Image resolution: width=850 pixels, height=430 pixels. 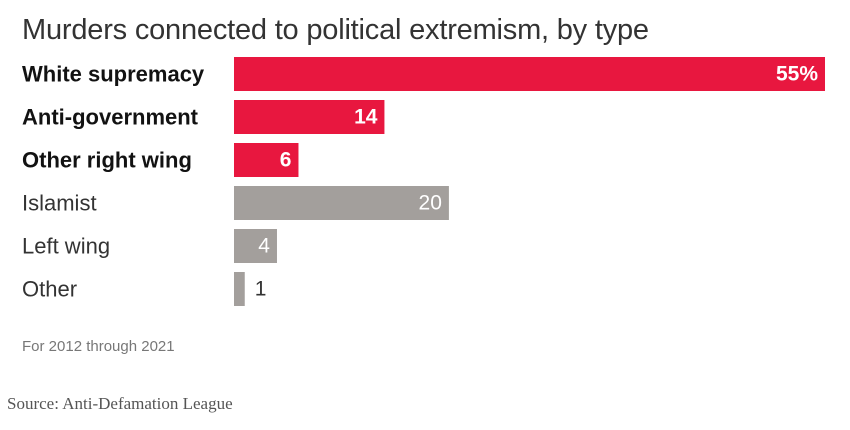 I want to click on category-label-left-wing: Left wing, so click(x=66, y=246).